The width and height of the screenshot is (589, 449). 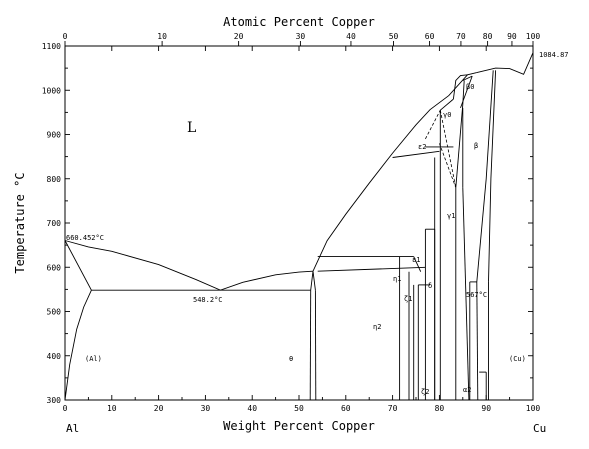 I want to click on x-axis-tick-label: 70, so click(x=393, y=408).